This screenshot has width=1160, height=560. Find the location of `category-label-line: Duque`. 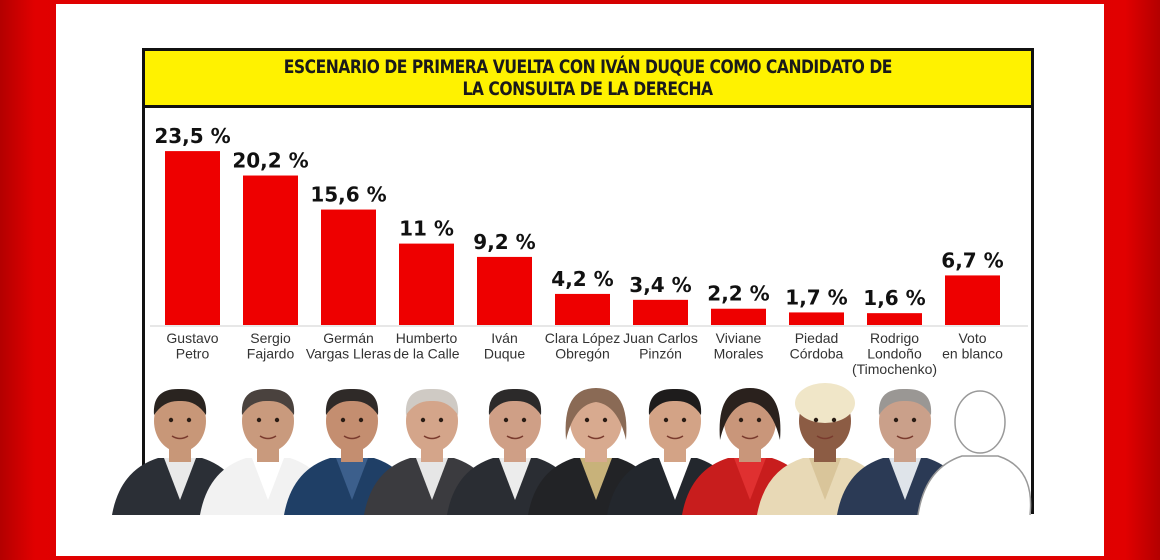

category-label-line: Duque is located at coordinates (504, 354).